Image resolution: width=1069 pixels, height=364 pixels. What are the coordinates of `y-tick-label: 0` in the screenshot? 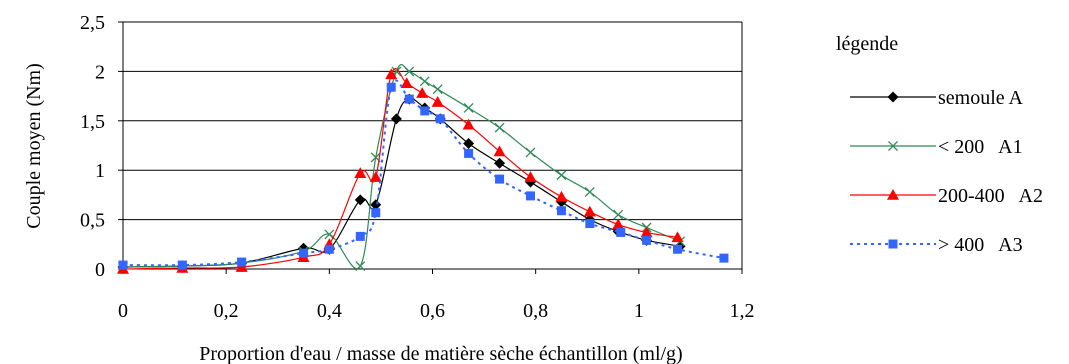 It's located at (100, 270).